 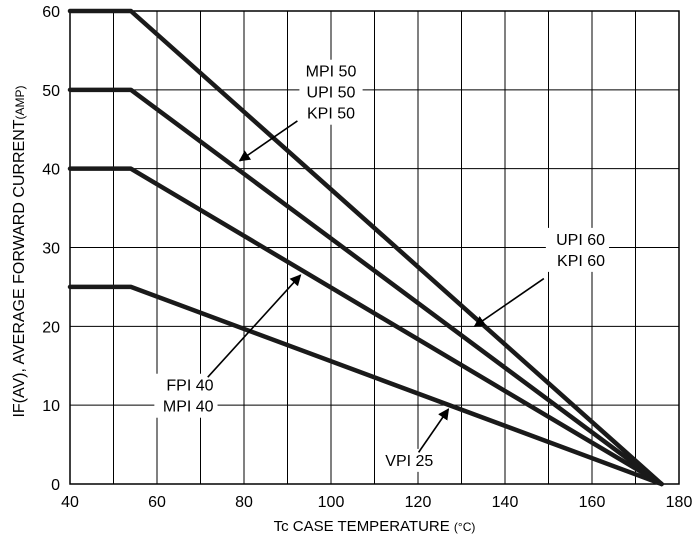 What do you see at coordinates (20, 102) in the screenshot?
I see `y-axis-title-unit: (AMP)` at bounding box center [20, 102].